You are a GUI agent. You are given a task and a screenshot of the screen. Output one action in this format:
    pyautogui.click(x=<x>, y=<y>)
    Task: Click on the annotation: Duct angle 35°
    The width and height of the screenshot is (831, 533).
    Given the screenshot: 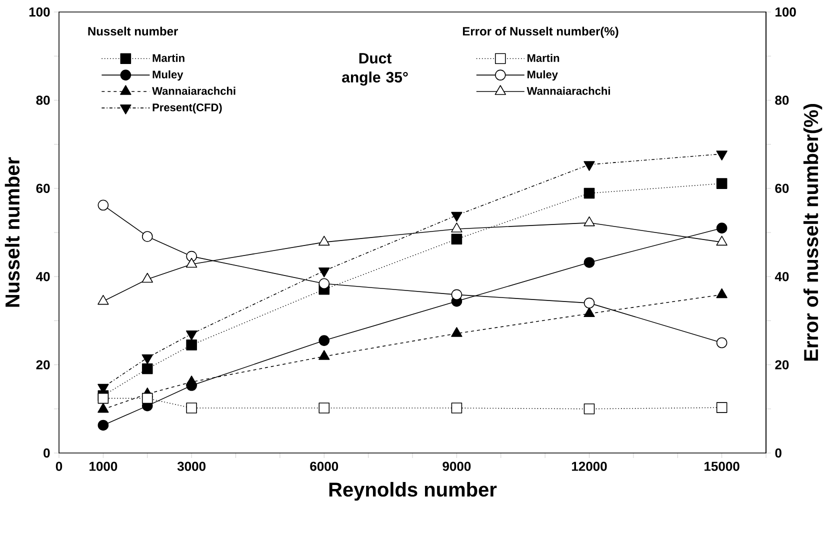 What is the action you would take?
    pyautogui.click(x=375, y=69)
    